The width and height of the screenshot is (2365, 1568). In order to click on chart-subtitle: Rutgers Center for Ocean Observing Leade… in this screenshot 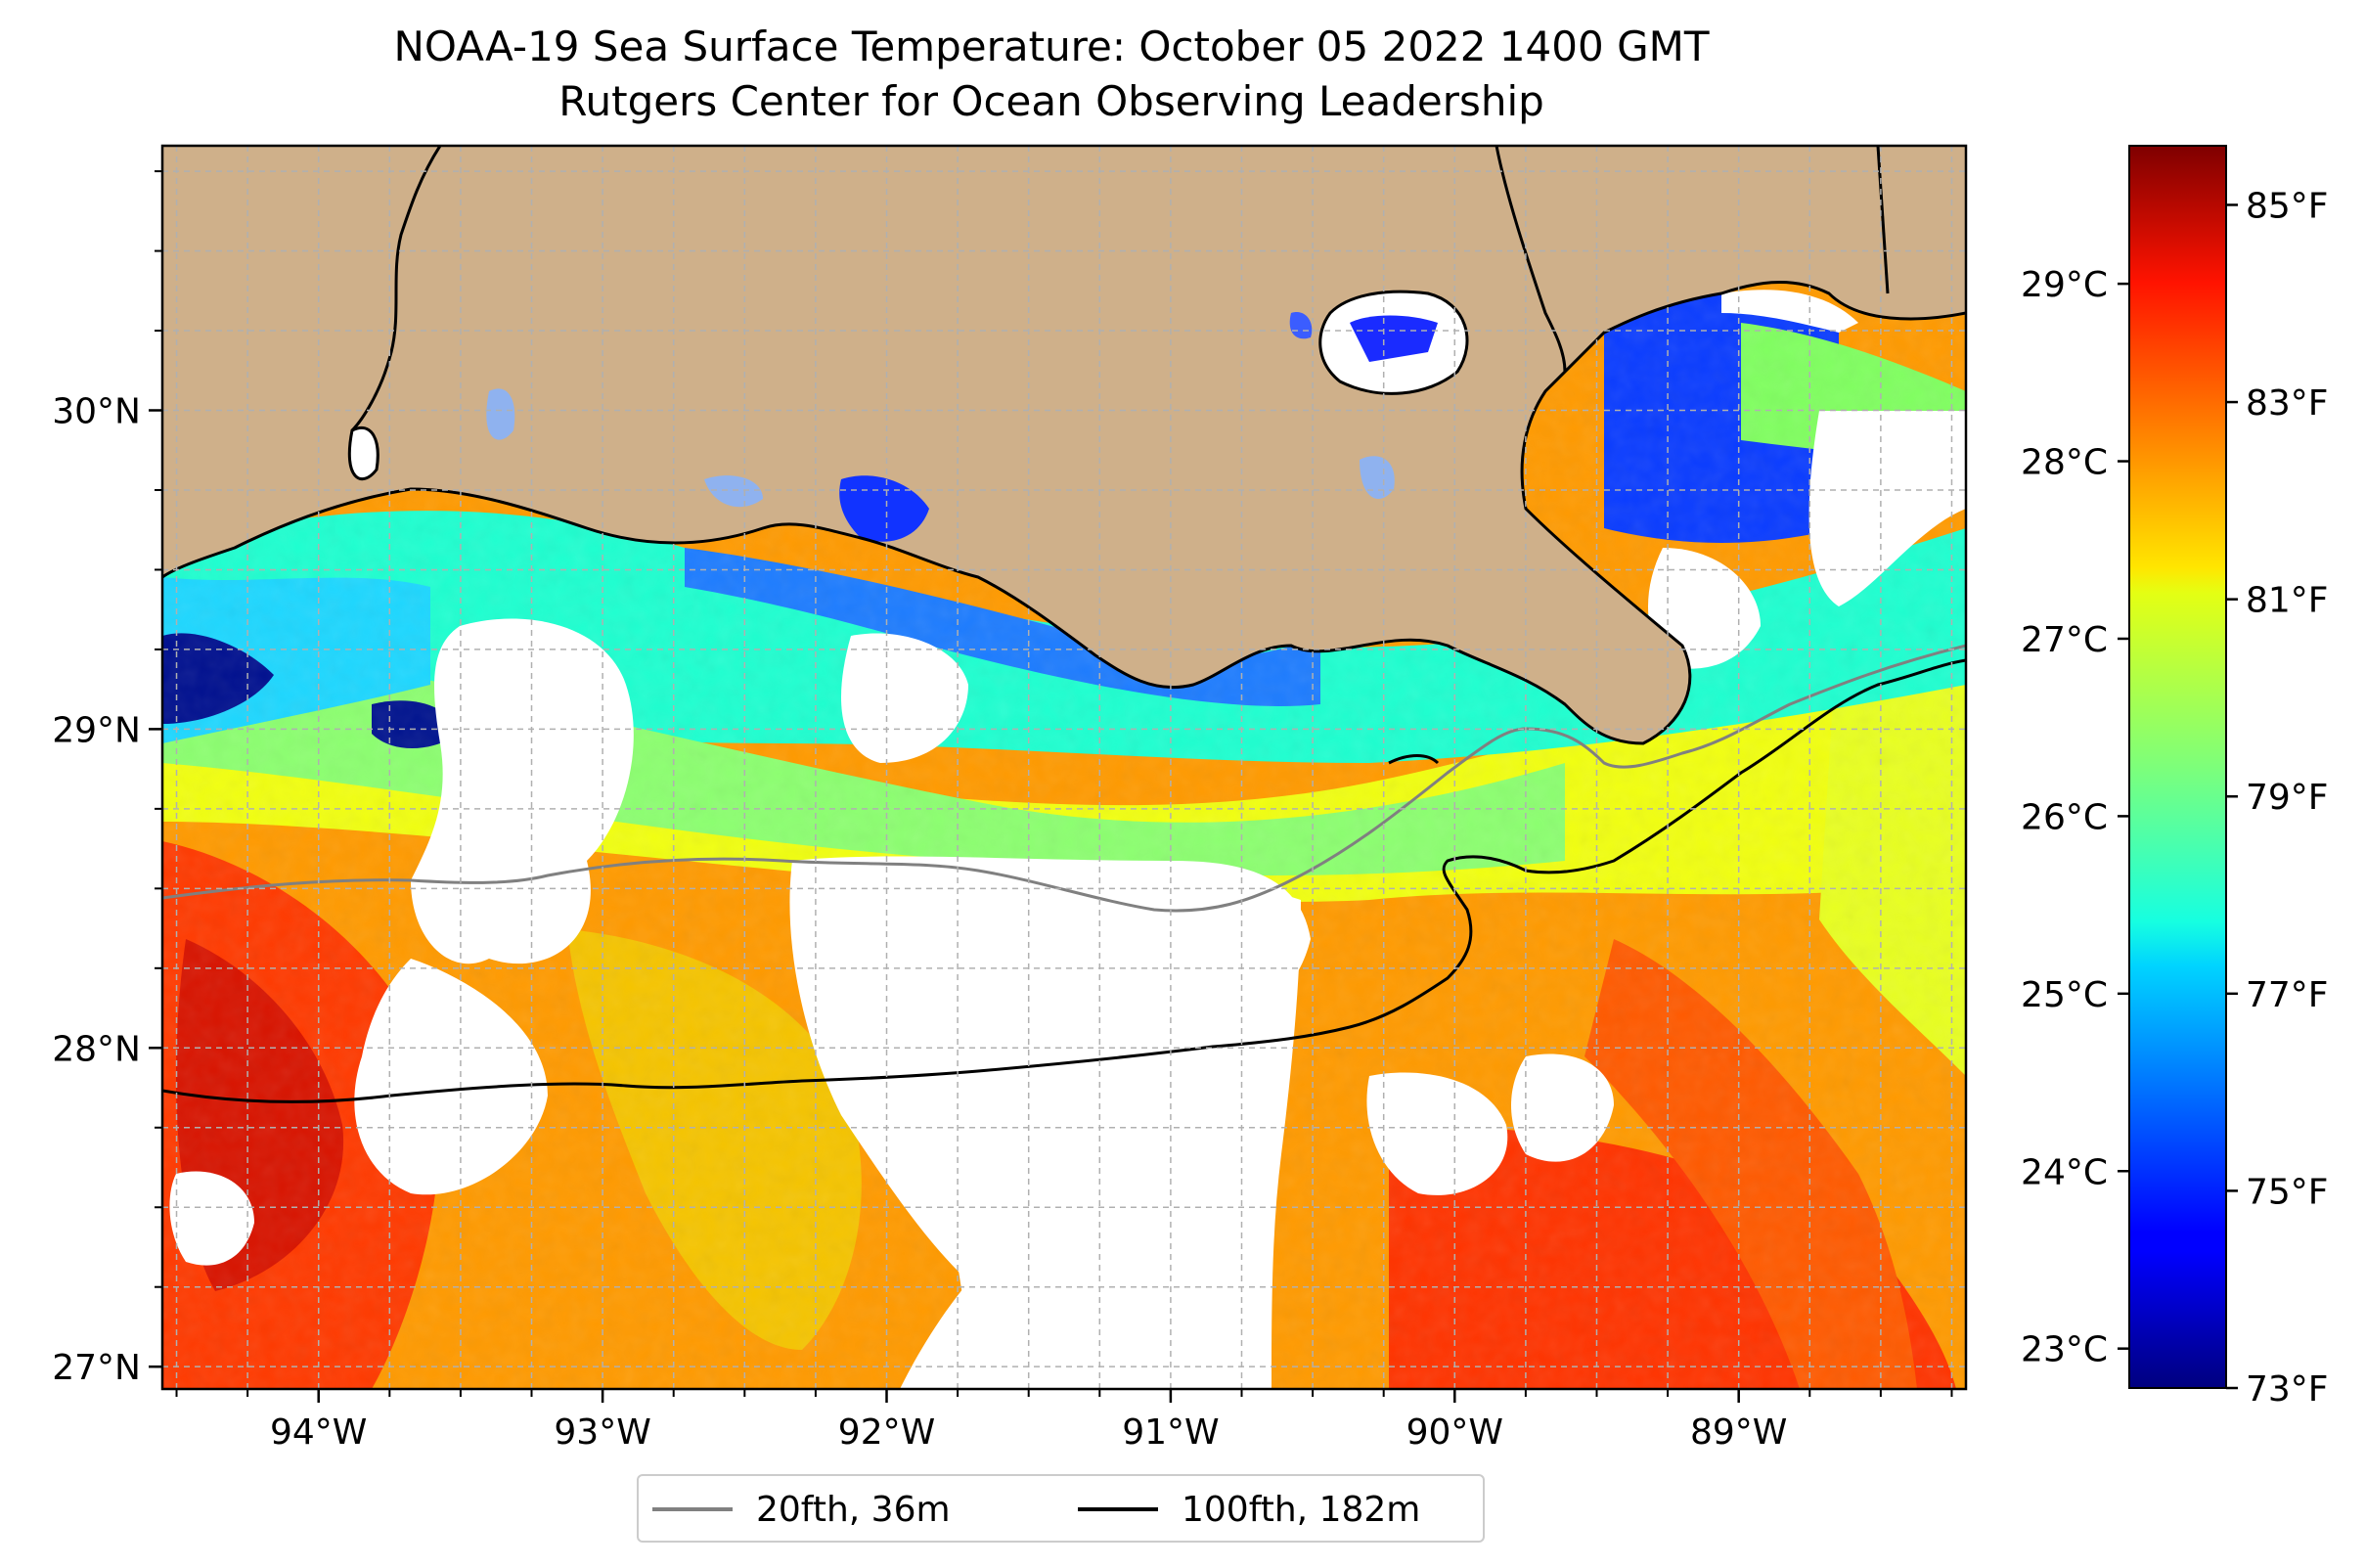, I will do `click(1051, 101)`.